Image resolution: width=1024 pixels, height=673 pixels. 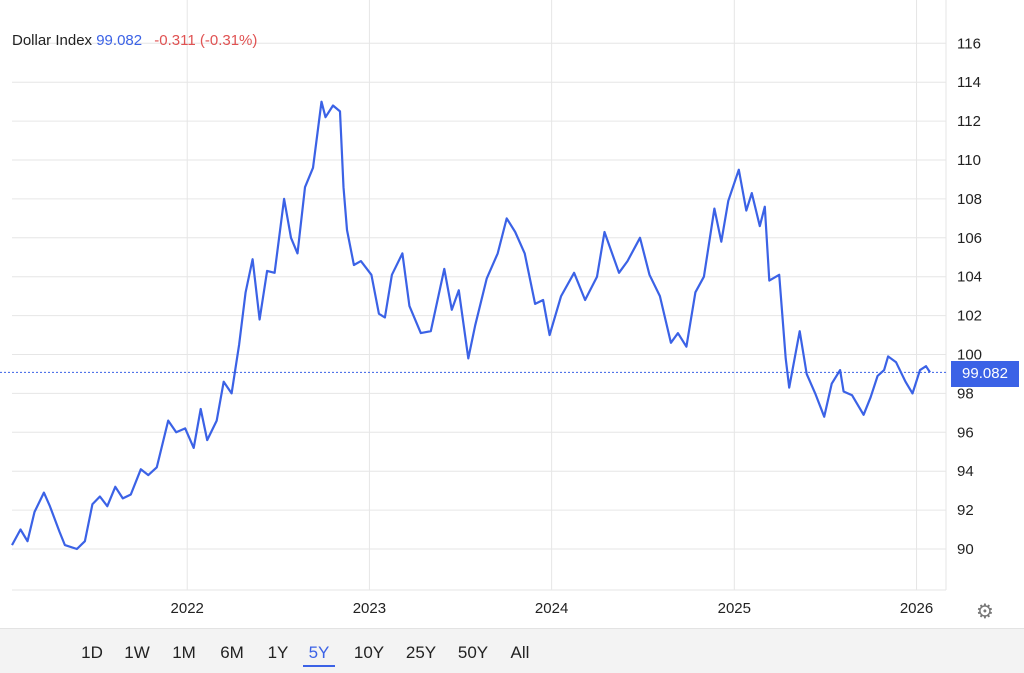 I want to click on x-tick-label: 2023, so click(x=369, y=608).